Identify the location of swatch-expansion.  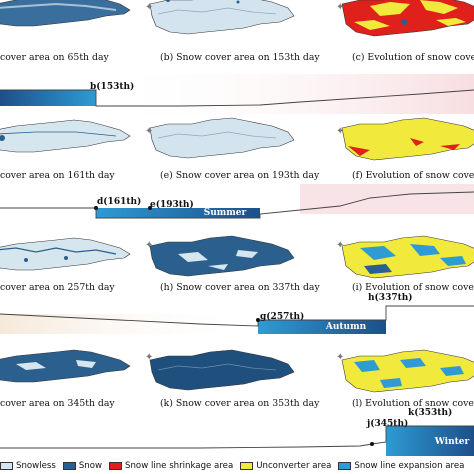
(345, 466).